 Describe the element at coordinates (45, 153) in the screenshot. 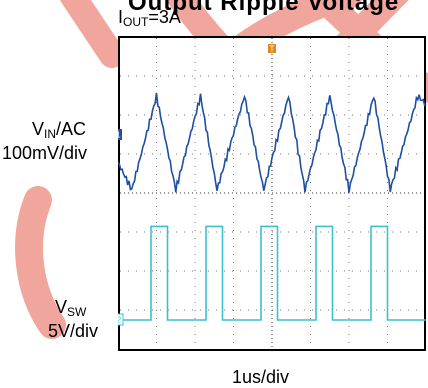

I see `ch1-scale: 100mV/div` at that location.